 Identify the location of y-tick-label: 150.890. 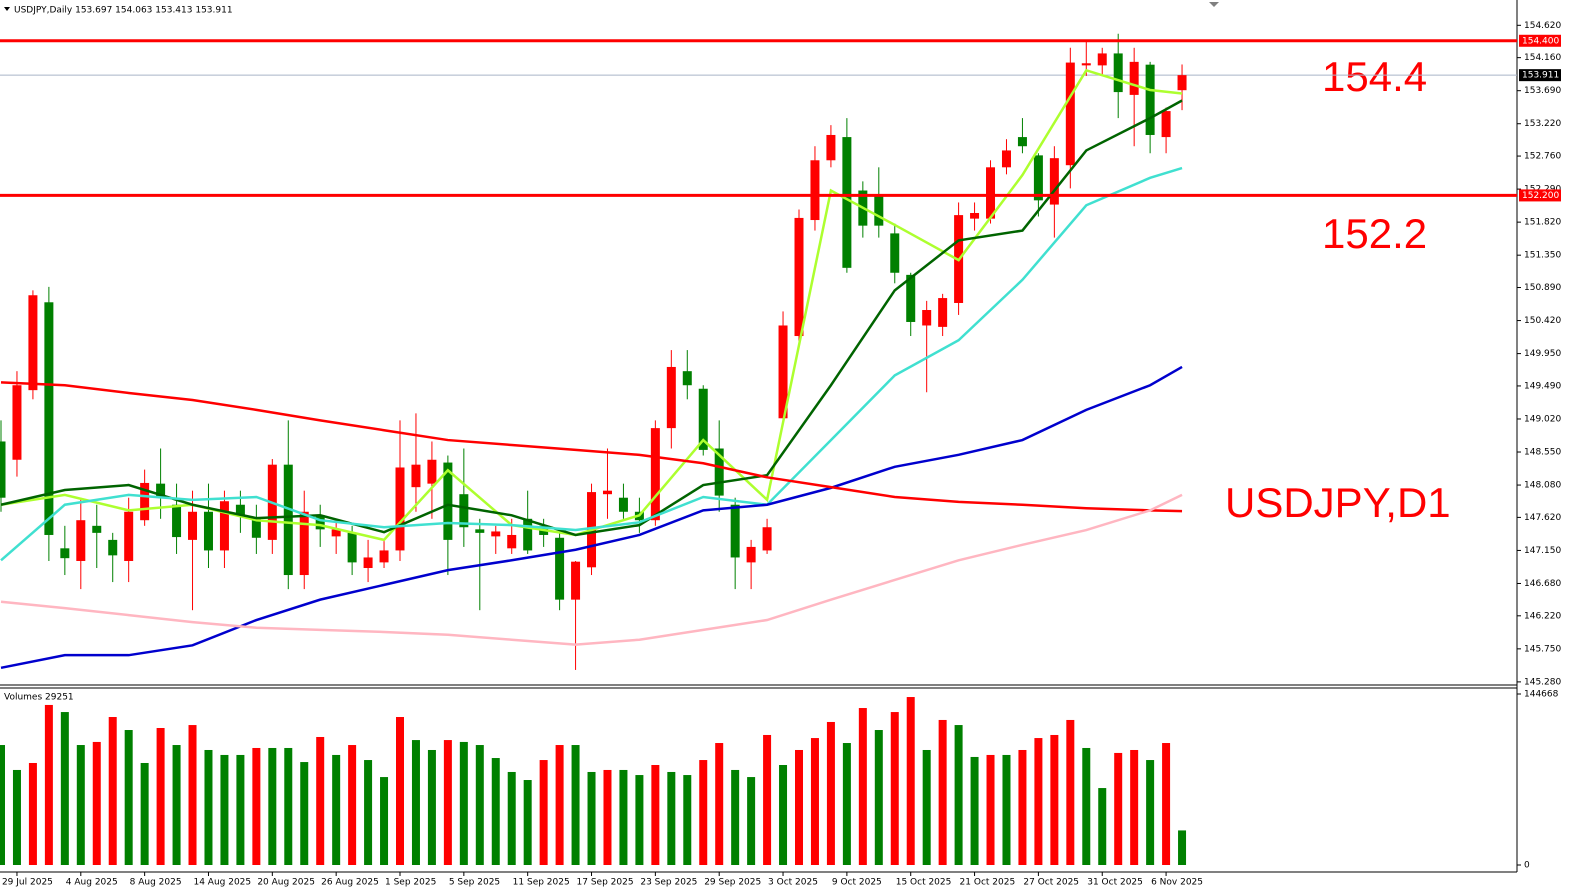
(1542, 288).